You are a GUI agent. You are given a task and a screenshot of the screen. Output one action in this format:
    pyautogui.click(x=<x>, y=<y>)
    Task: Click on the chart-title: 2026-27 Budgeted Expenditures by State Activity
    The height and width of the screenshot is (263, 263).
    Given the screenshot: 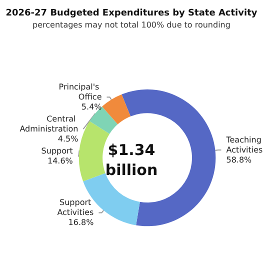 What is the action you would take?
    pyautogui.click(x=132, y=13)
    